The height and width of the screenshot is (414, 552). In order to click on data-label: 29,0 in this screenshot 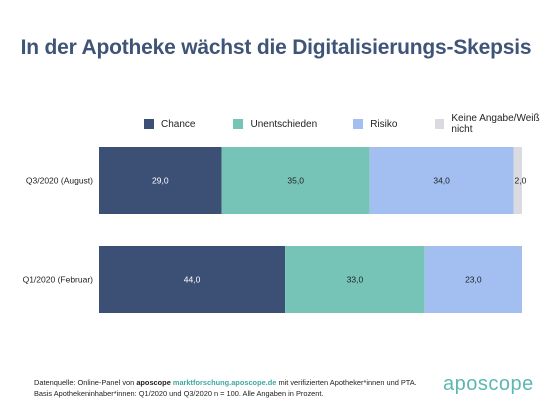, I will do `click(160, 181)`.